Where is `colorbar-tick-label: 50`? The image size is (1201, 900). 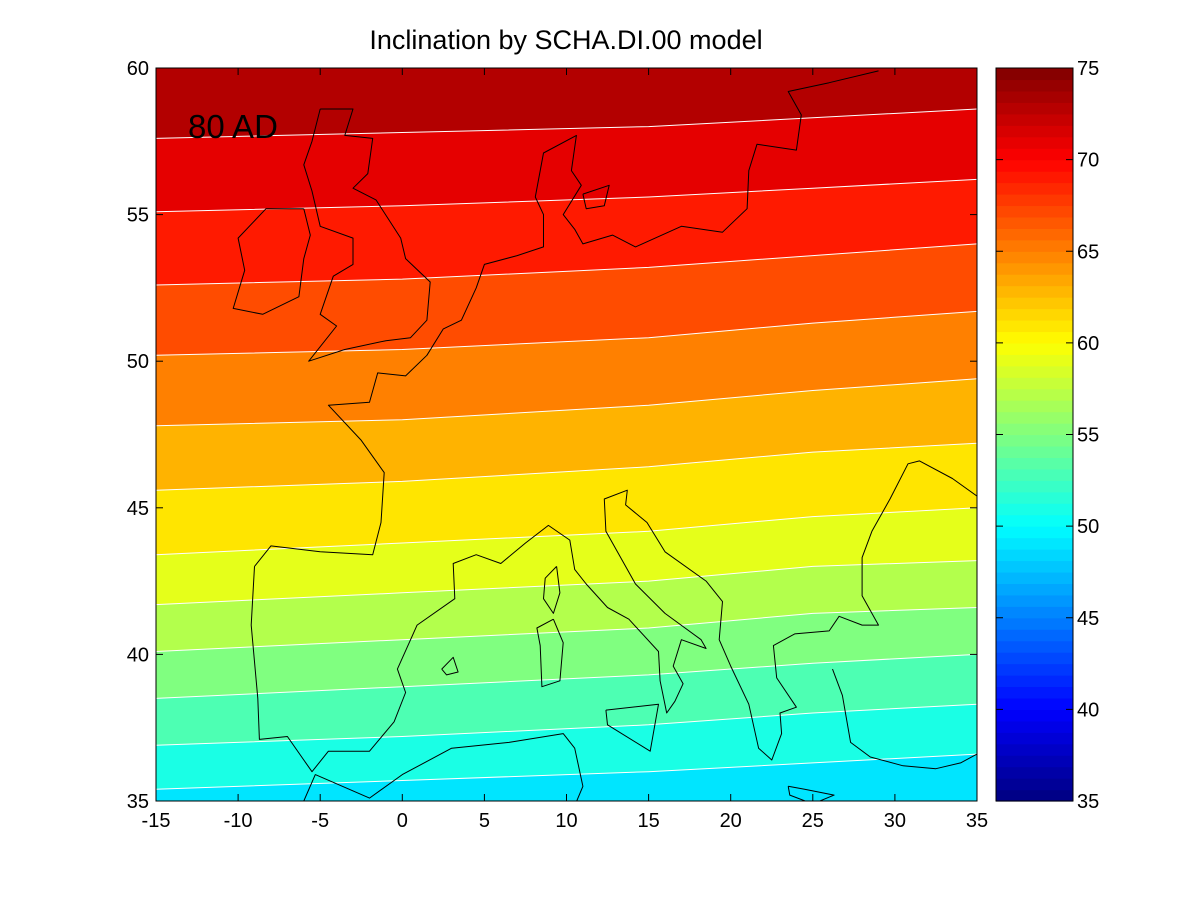
colorbar-tick-label: 50 is located at coordinates (1088, 527).